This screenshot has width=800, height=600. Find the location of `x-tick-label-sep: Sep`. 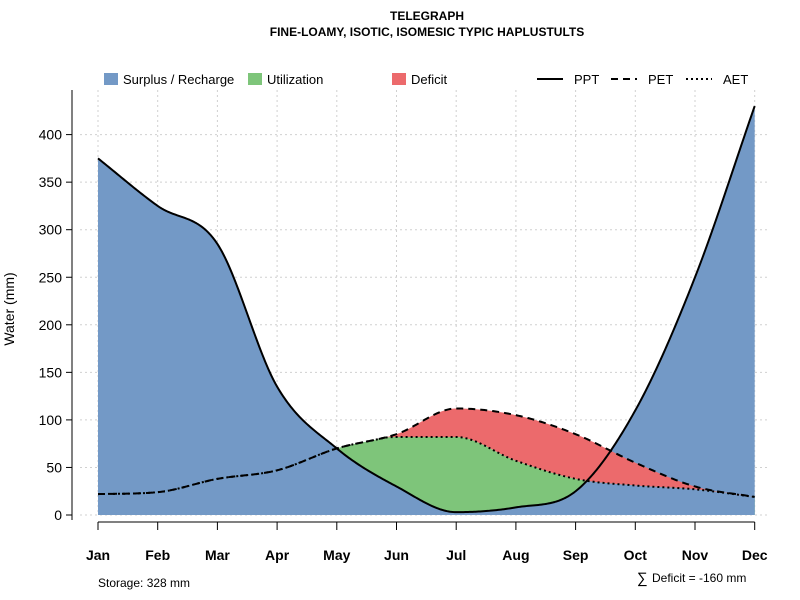

x-tick-label-sep: Sep is located at coordinates (576, 555).